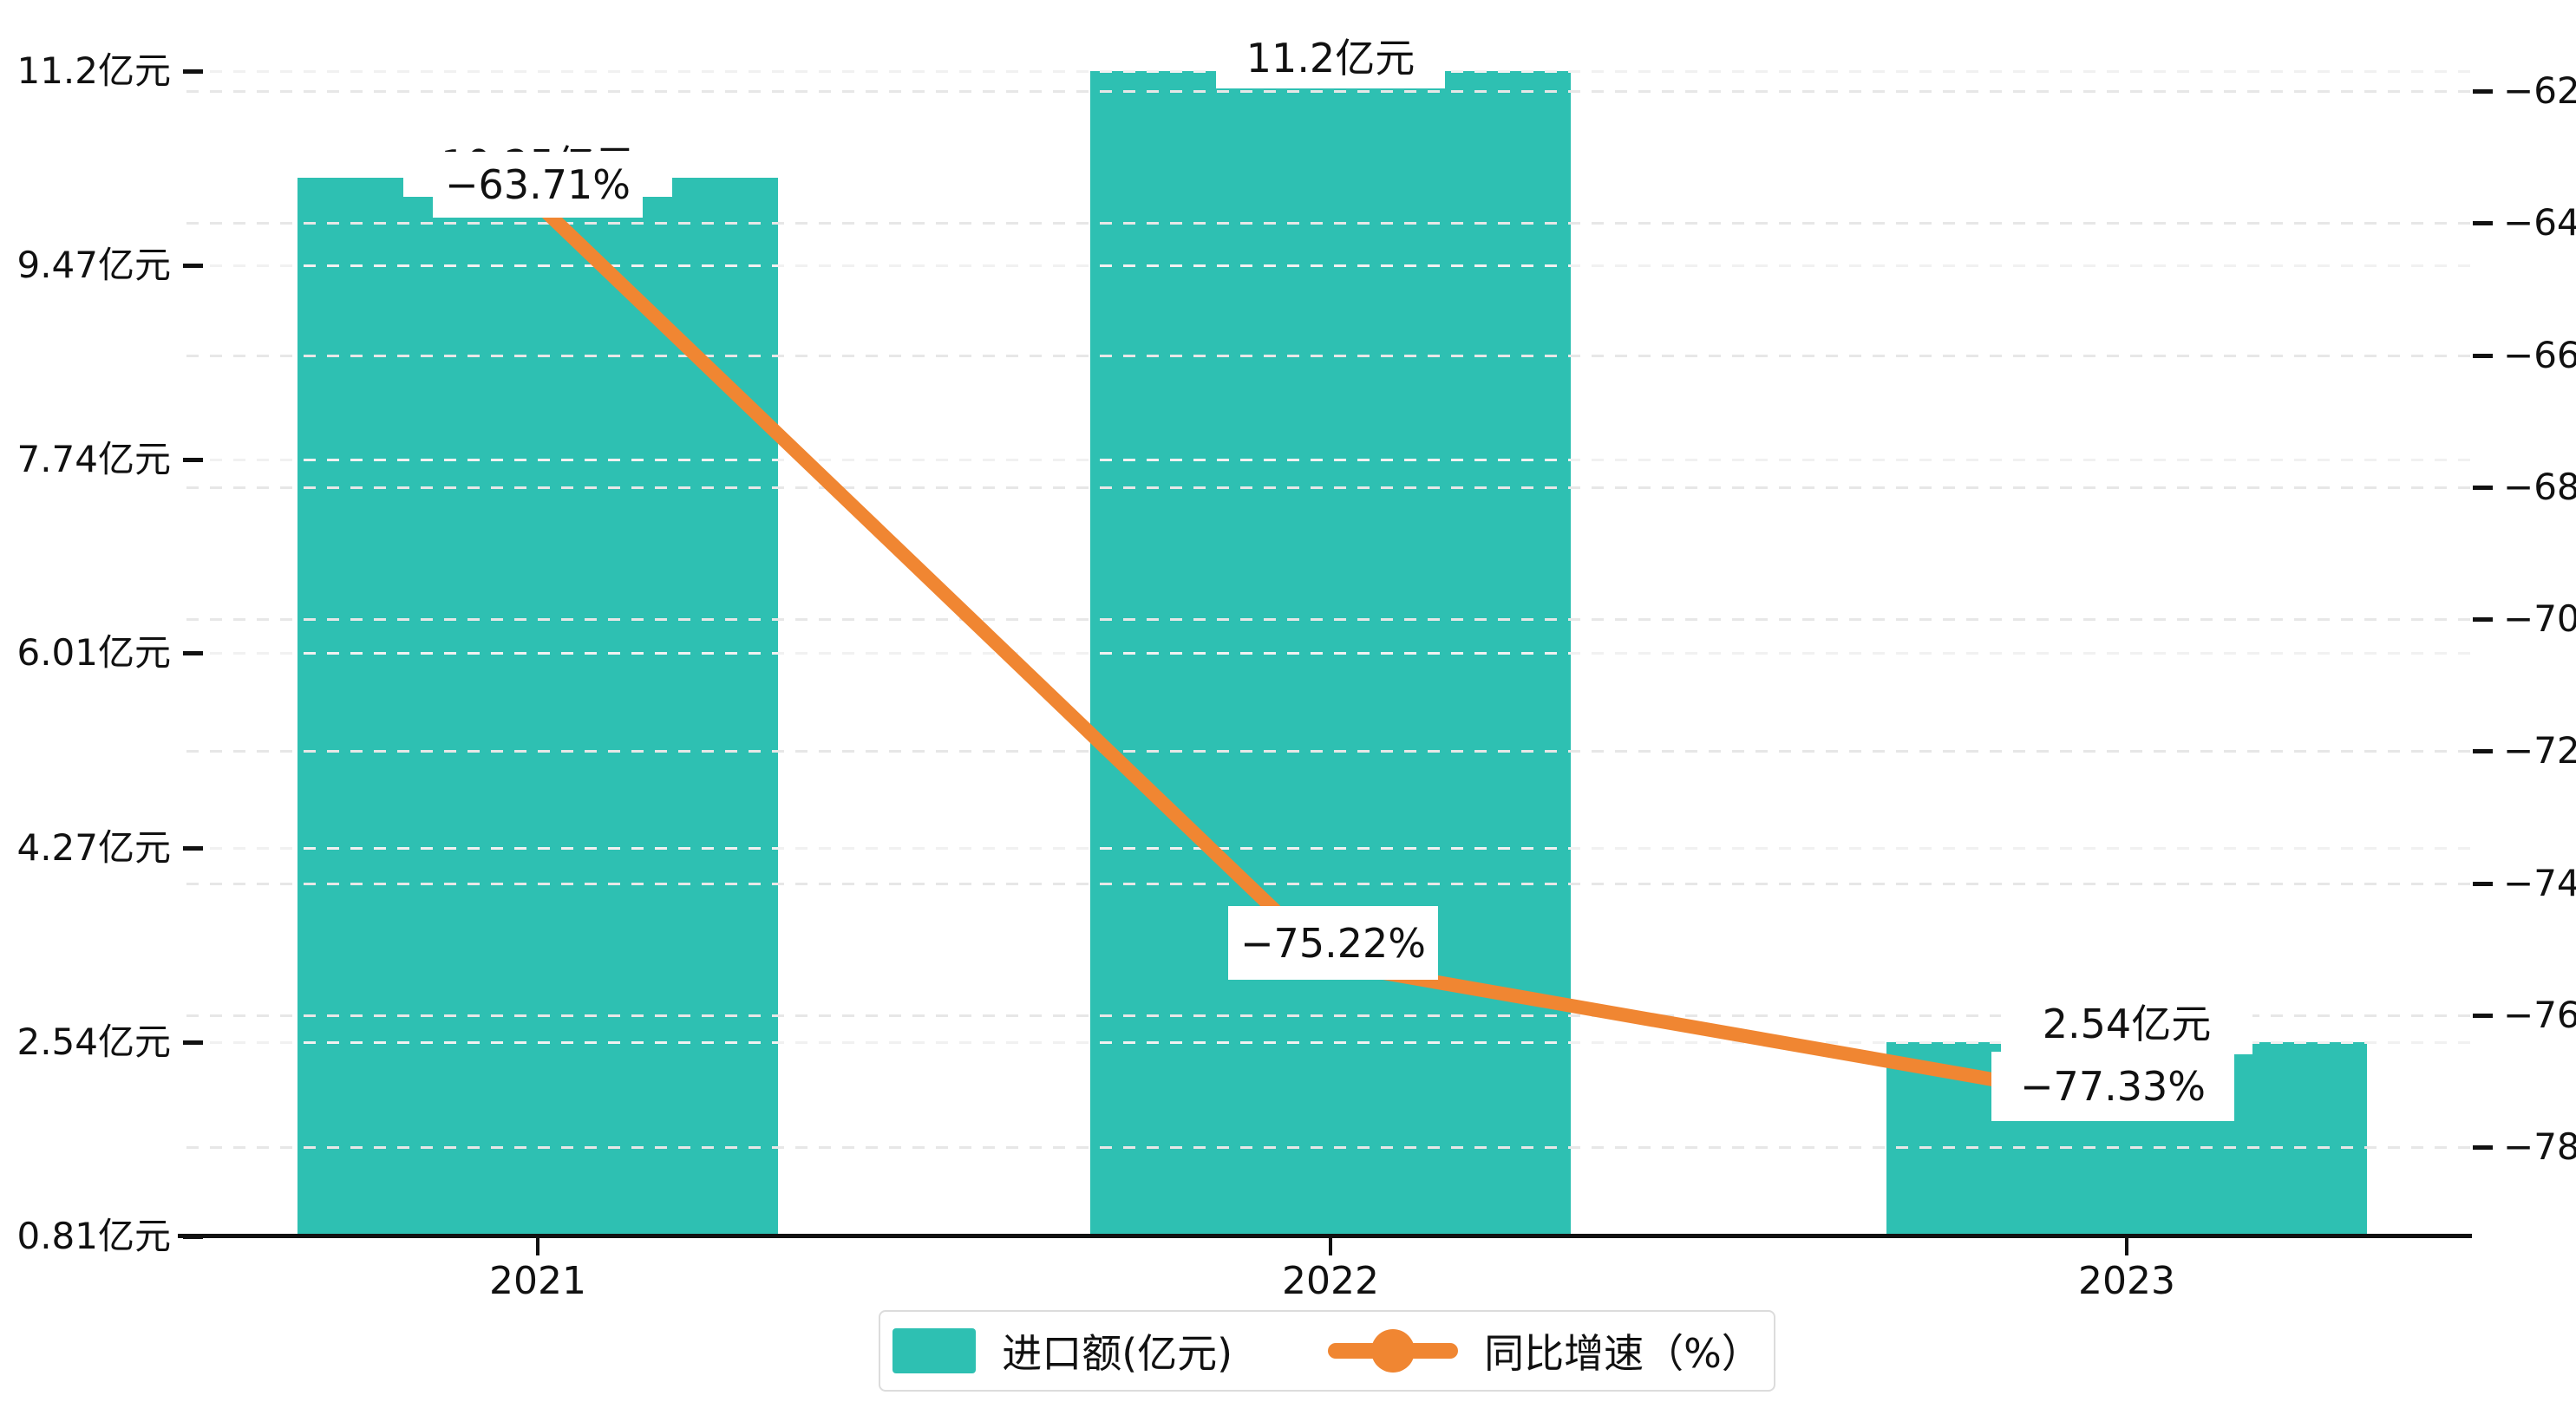  Describe the element at coordinates (2126, 1281) in the screenshot. I see `x-axis-label-2023: 2023` at that location.